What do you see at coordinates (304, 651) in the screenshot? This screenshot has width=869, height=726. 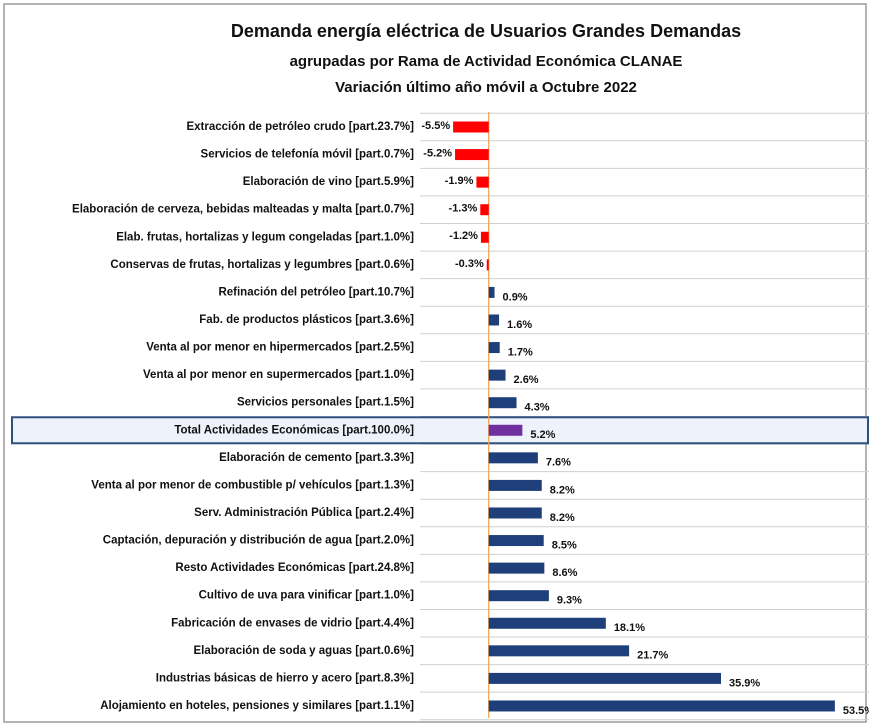 I see `category-label: Elaboración de soda y aguas [part.0.6%]` at bounding box center [304, 651].